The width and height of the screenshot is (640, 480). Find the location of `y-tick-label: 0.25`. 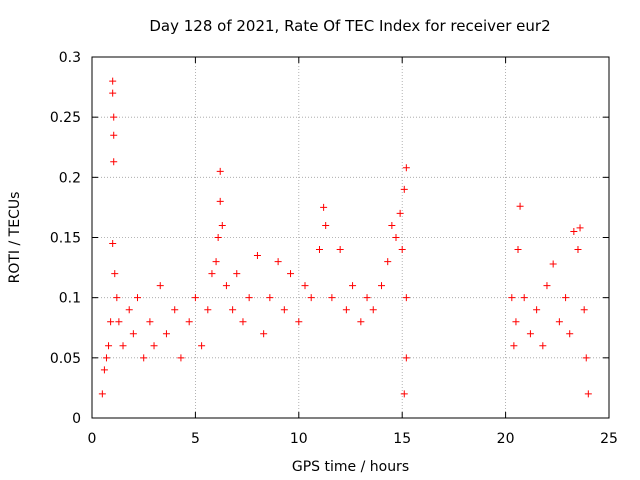

y-tick-label: 0.25 is located at coordinates (65, 118).